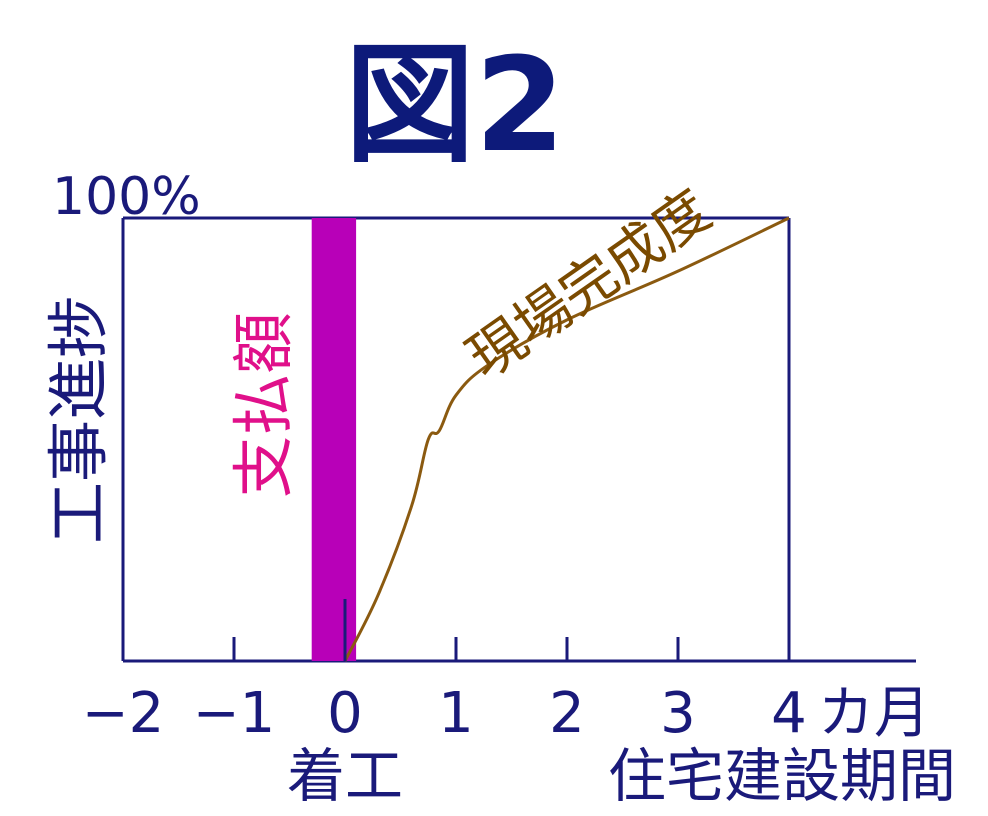 Image resolution: width=988 pixels, height=816 pixels. I want to click on payment-bar-layer, so click(334, 439).